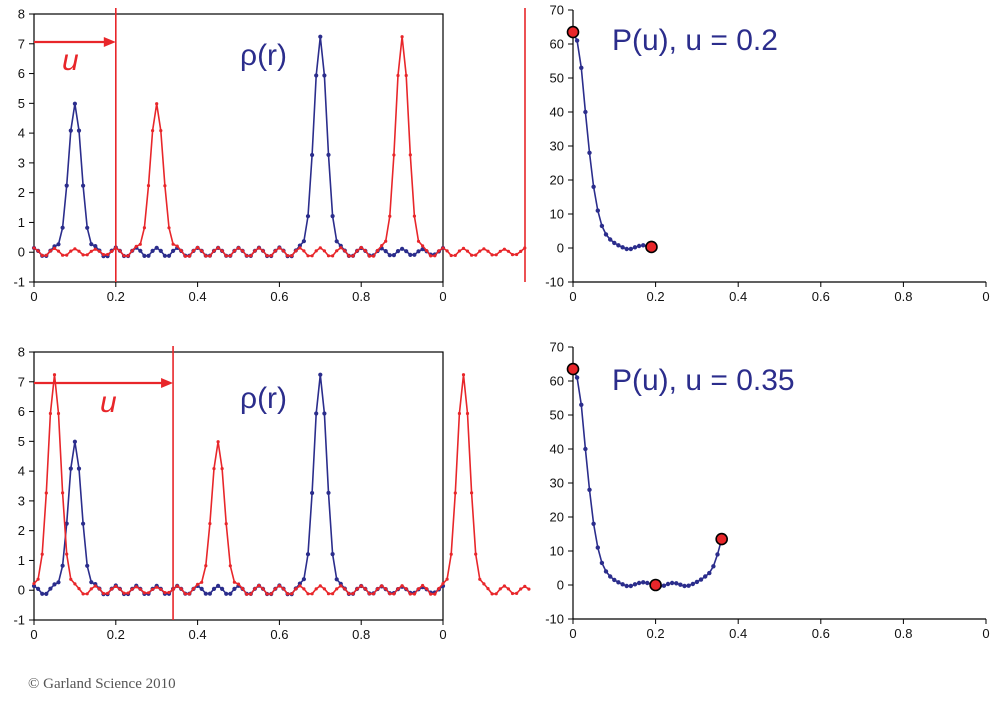 This screenshot has height=710, width=1000. I want to click on rho_top-y-tick-label: -1, so click(19, 282).